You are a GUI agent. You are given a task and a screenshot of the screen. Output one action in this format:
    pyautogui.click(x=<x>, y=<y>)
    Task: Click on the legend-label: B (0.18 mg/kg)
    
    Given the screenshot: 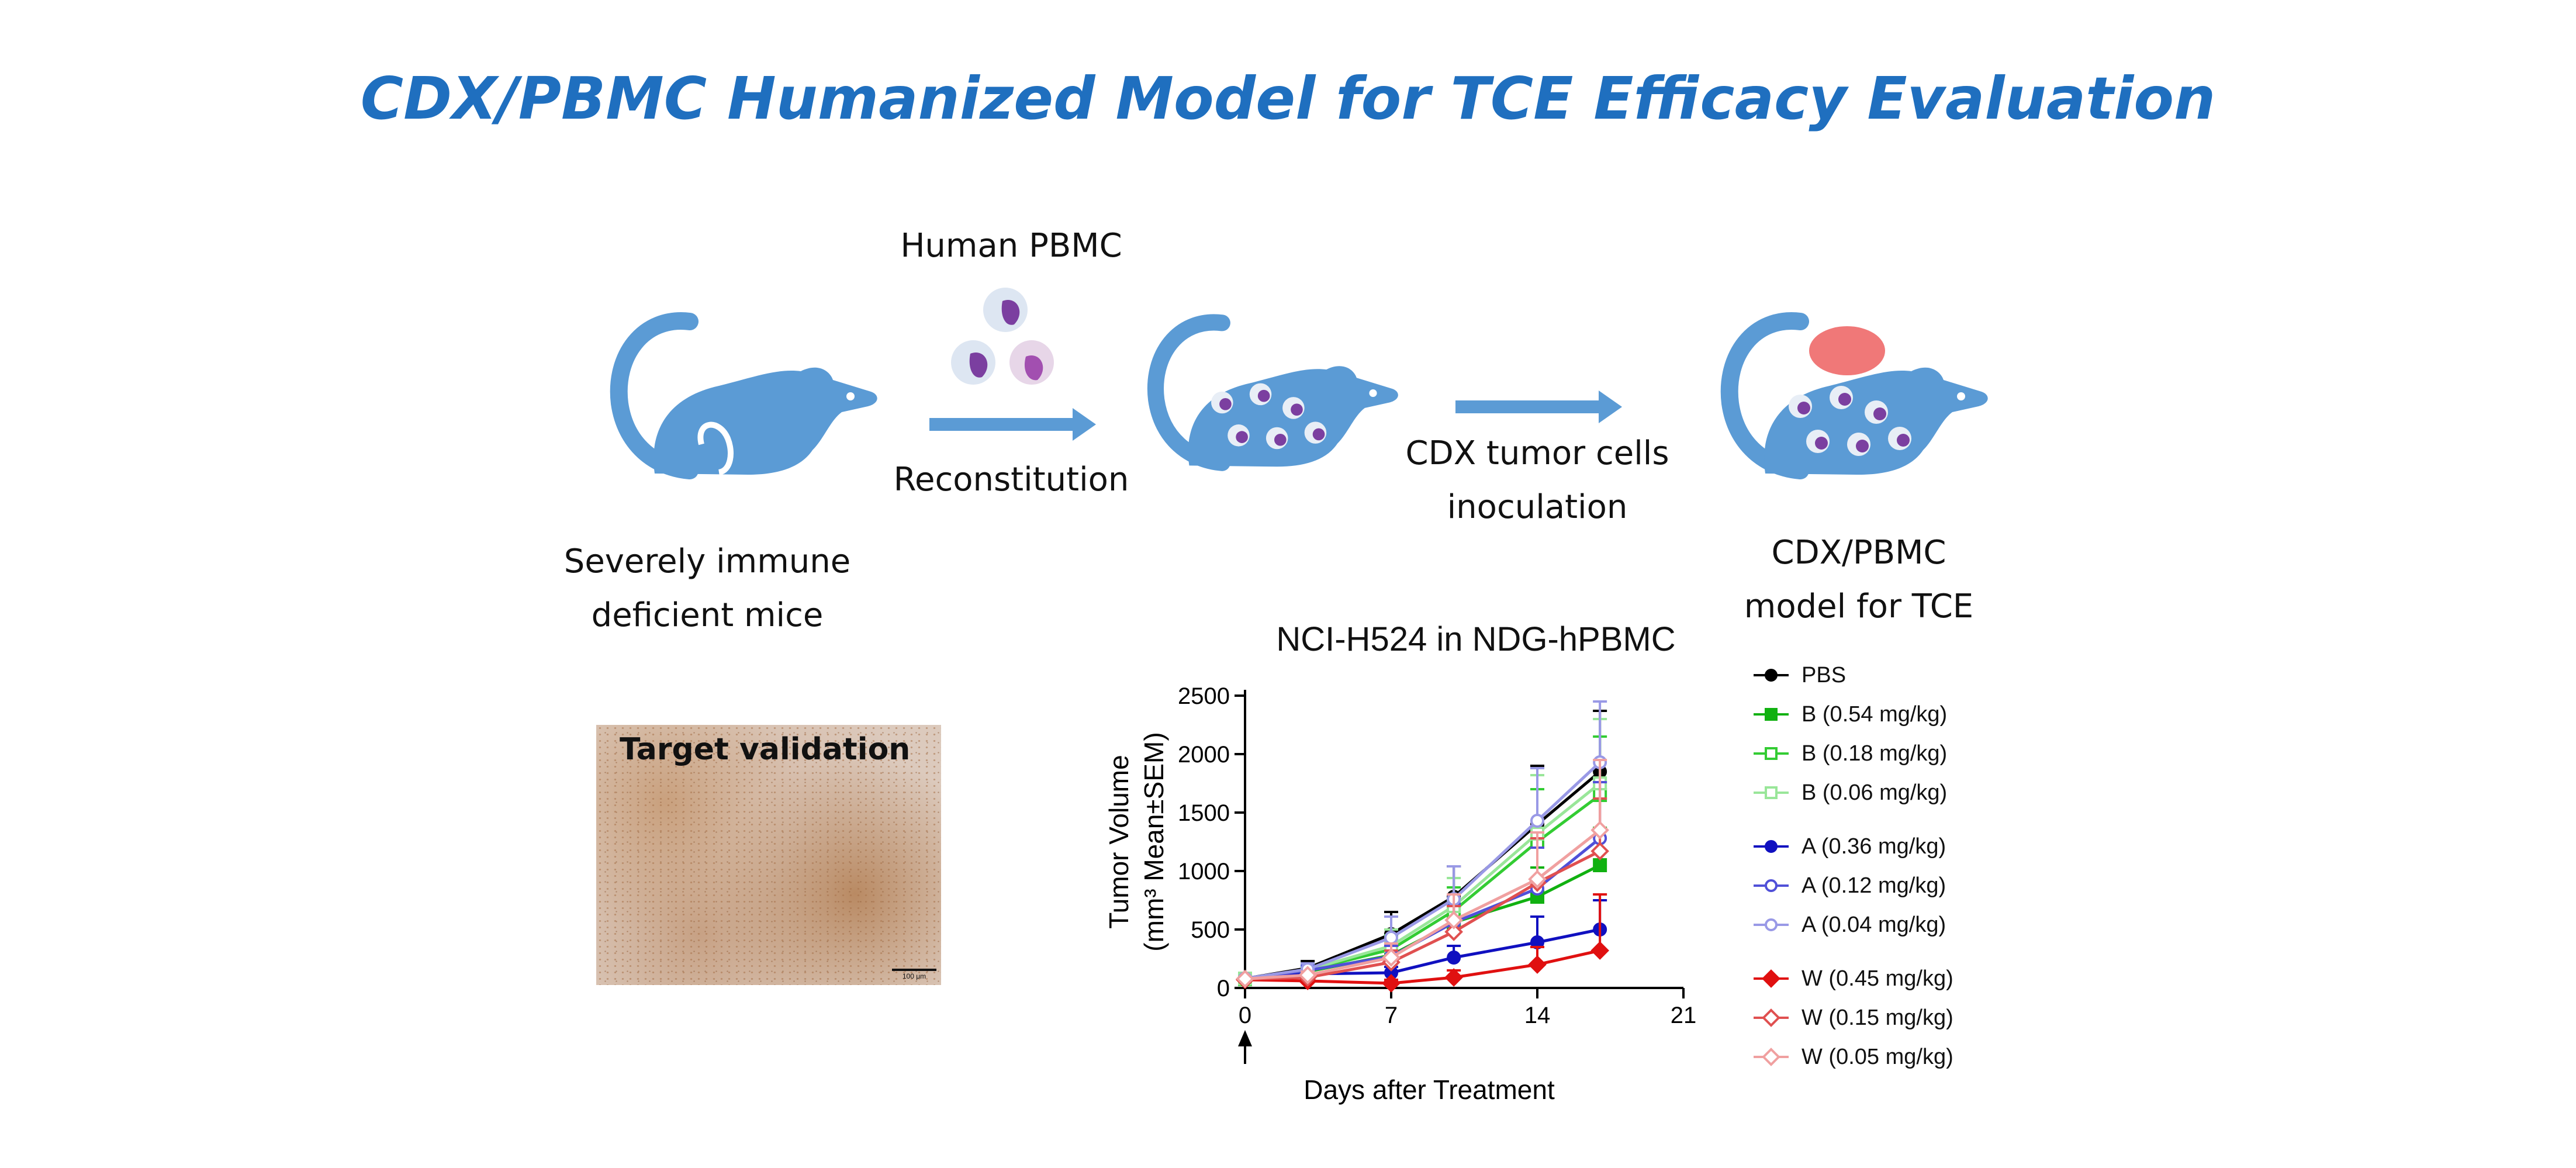 What is the action you would take?
    pyautogui.click(x=1875, y=754)
    